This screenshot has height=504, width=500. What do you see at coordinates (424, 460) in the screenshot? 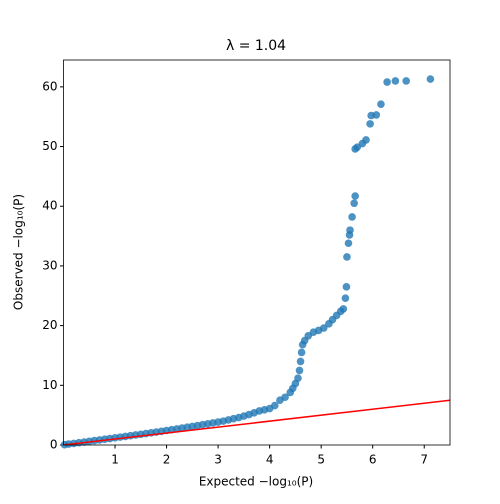
I see `x-tick-label: 7` at bounding box center [424, 460].